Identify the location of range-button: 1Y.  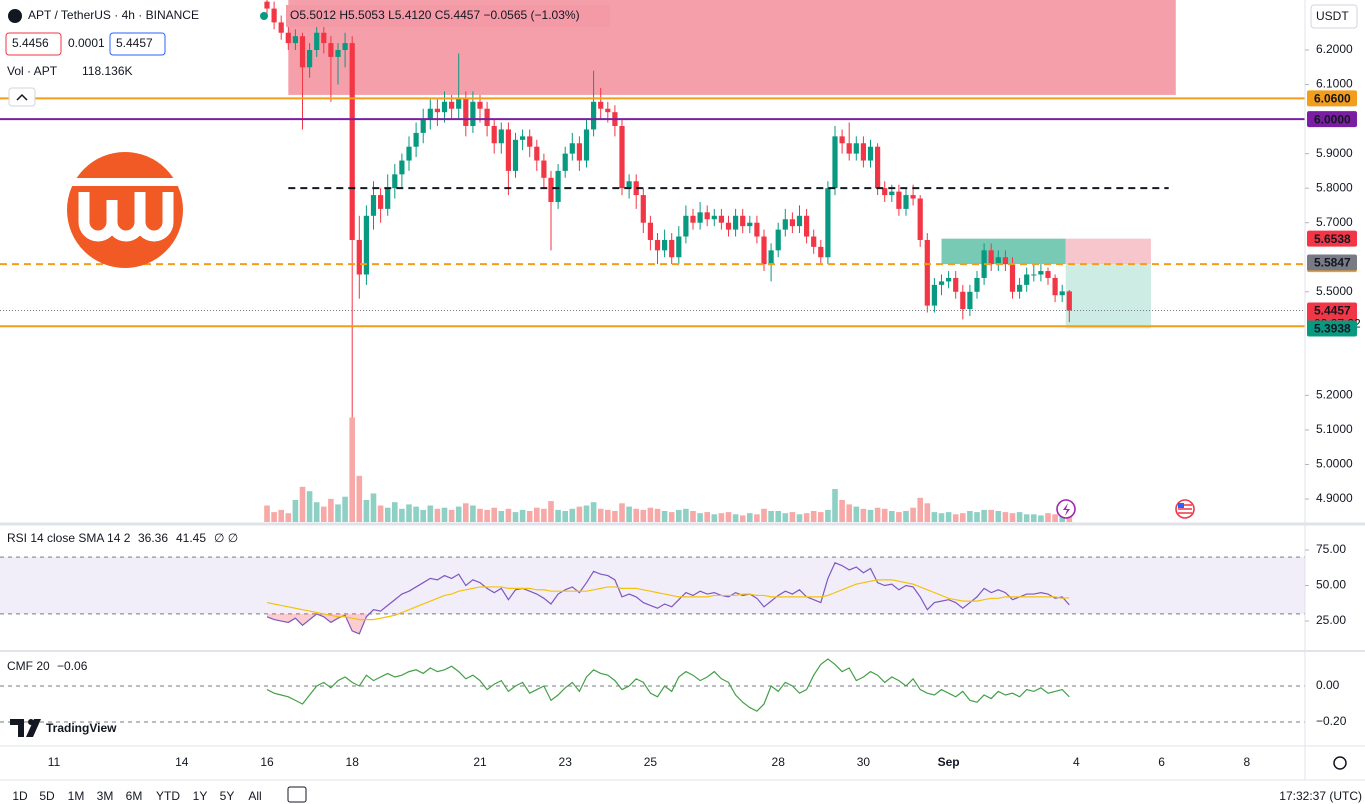
(200, 796).